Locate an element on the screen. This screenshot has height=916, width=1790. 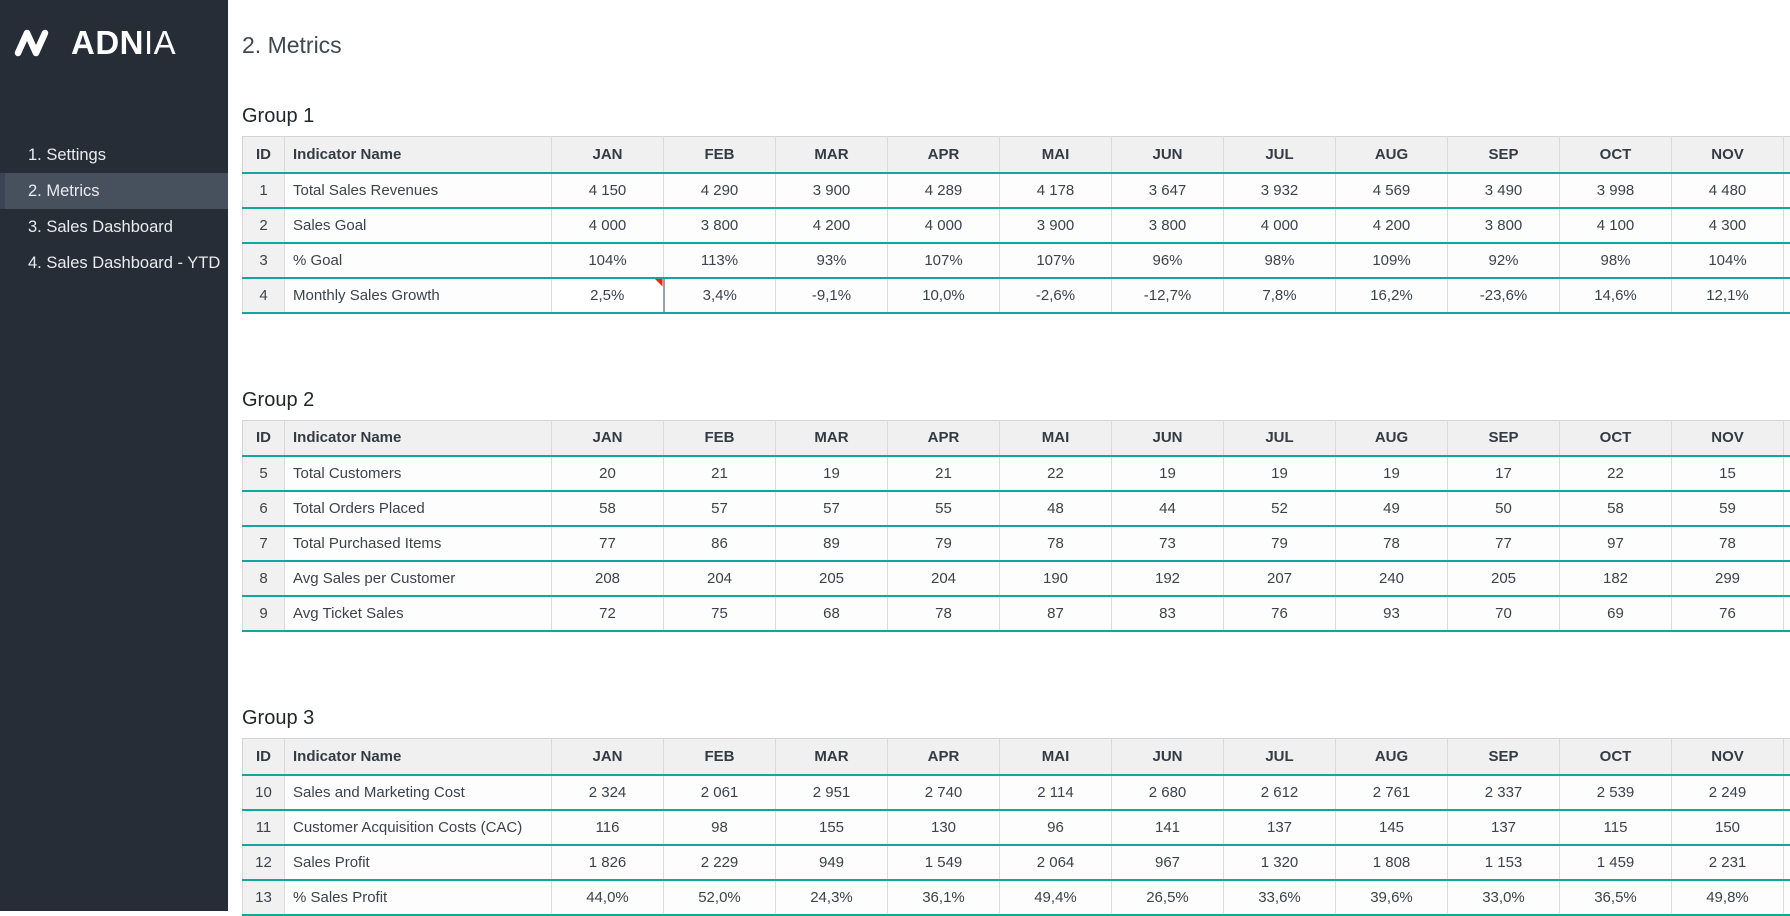
cell-id: 13 is located at coordinates (264, 897).